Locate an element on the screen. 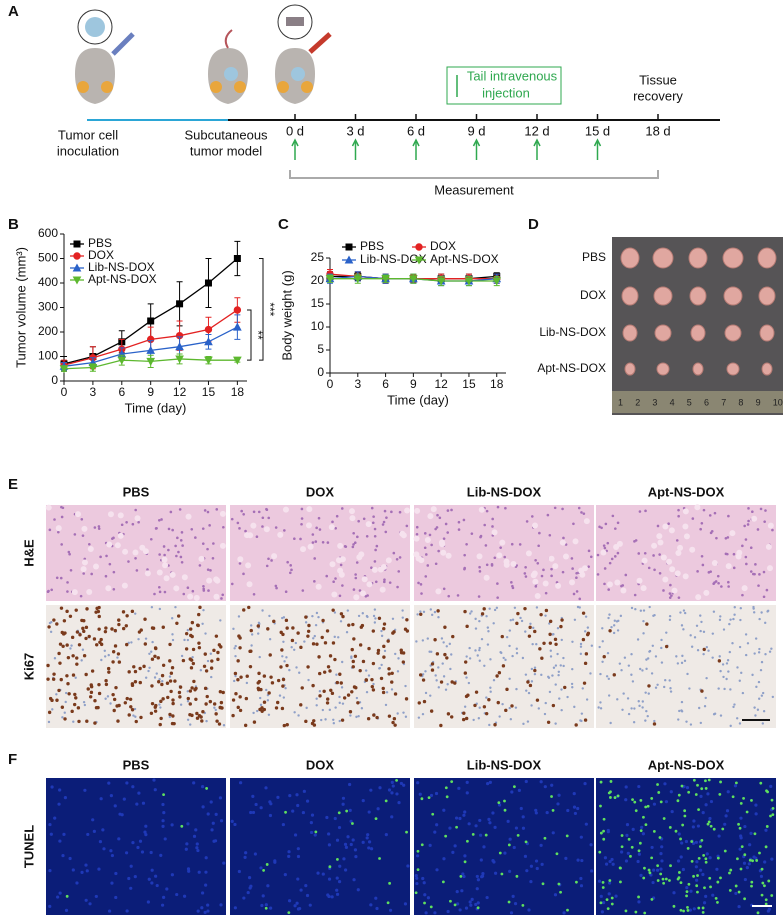 The image size is (783, 916). tumor is located at coordinates (733, 296).